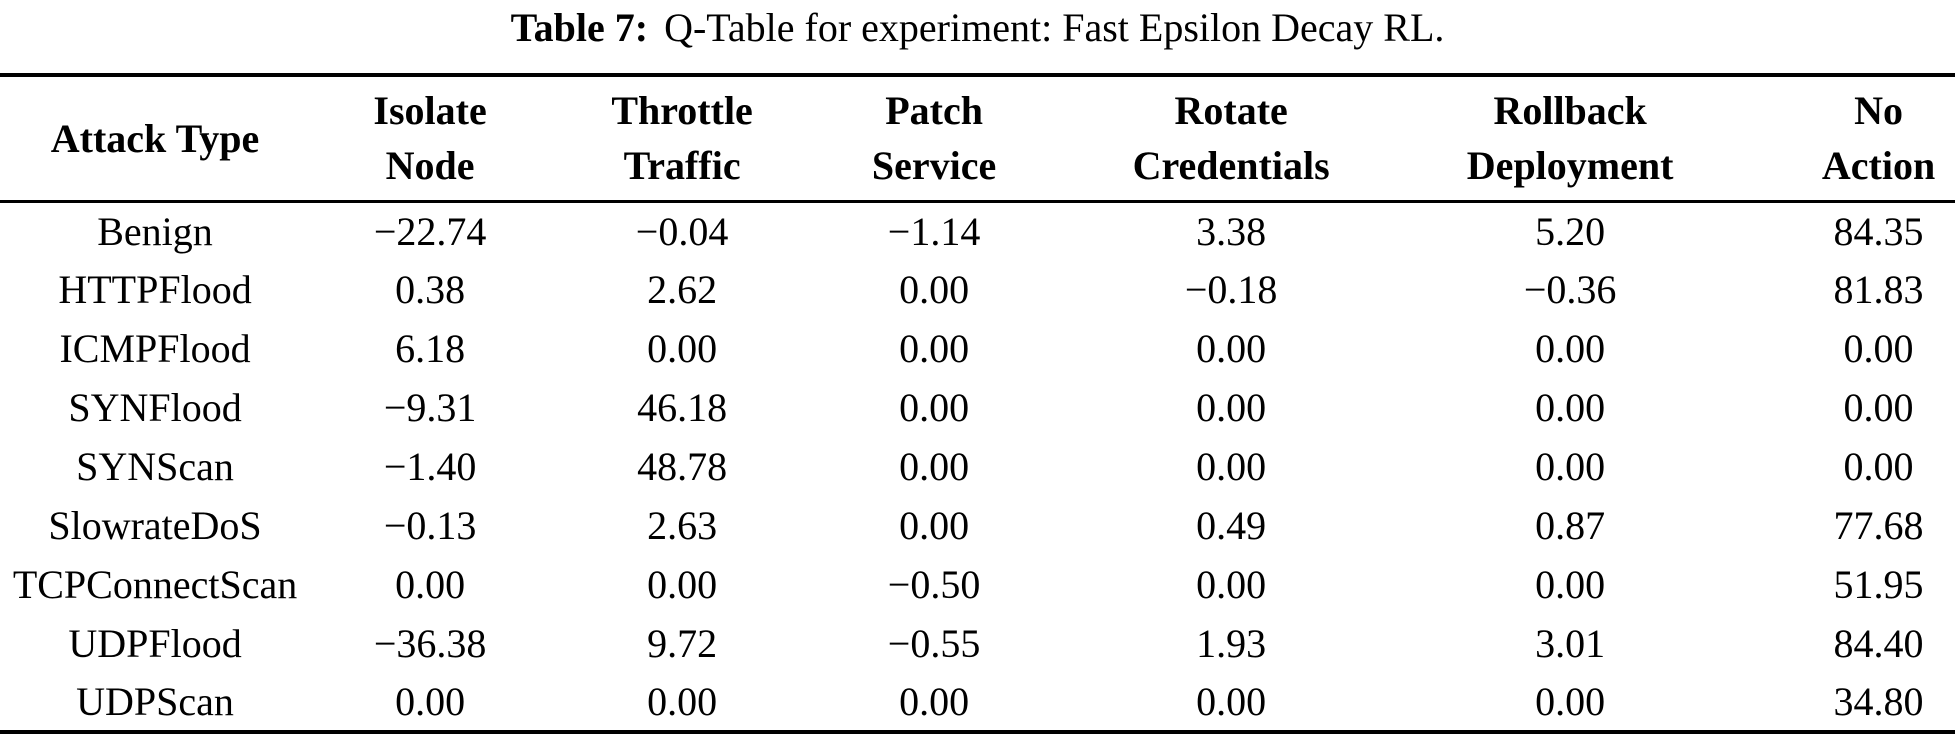 This screenshot has width=1955, height=751. Describe the element at coordinates (1878, 643) in the screenshot. I see `q-value-cell: 84.40` at that location.